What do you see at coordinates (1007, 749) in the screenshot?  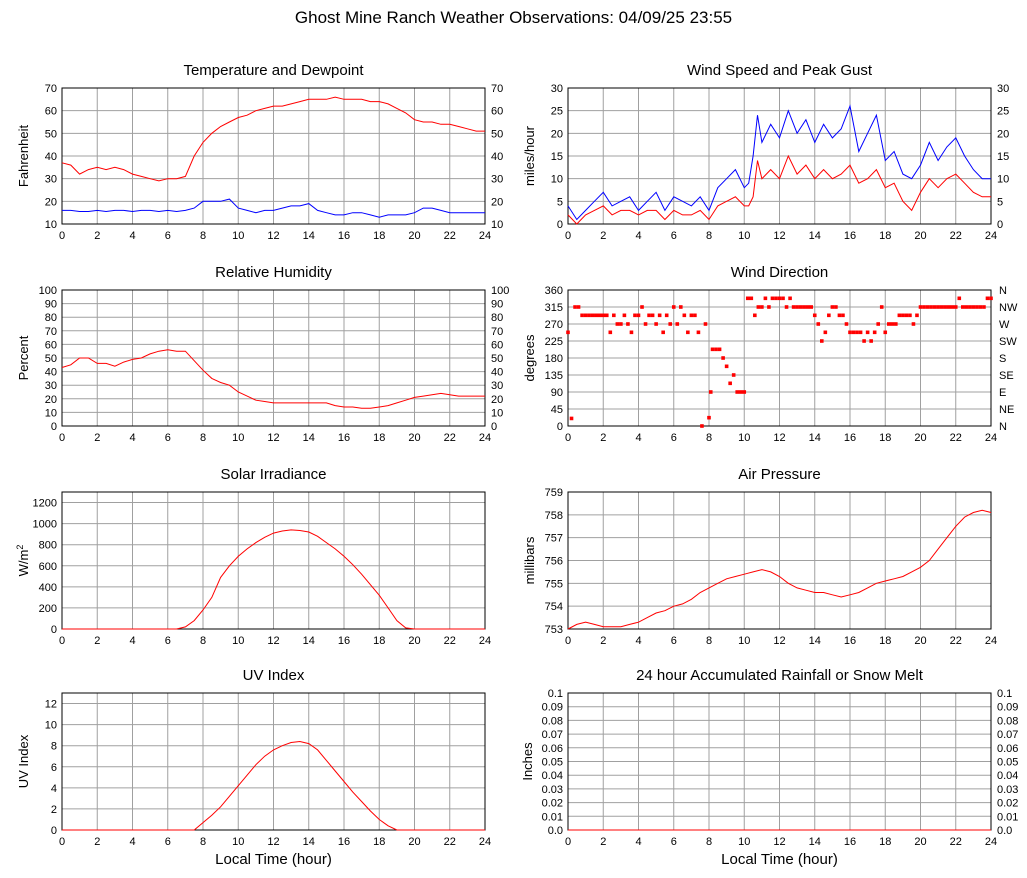 I see `y-tick-label-right: 0.06` at bounding box center [1007, 749].